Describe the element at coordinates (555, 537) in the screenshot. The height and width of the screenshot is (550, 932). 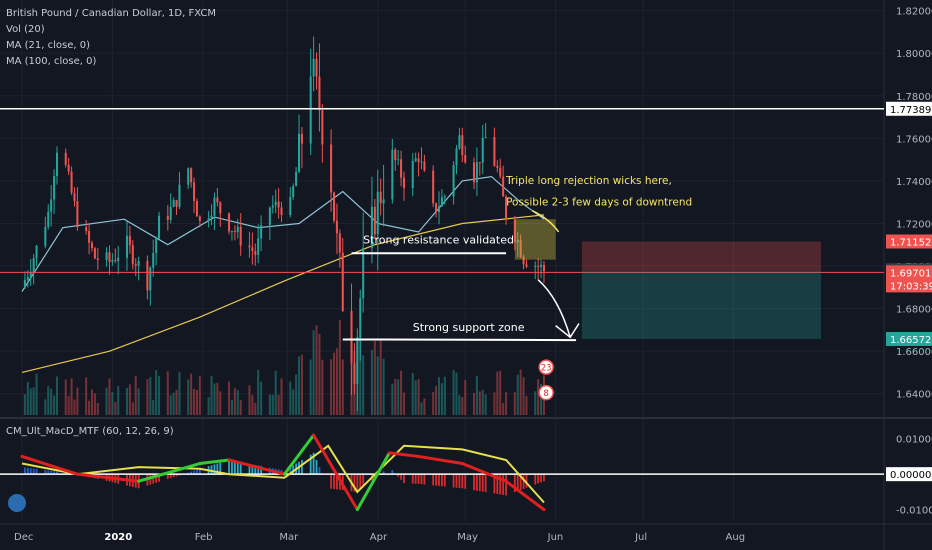
I see `time-tick: Jun` at that location.